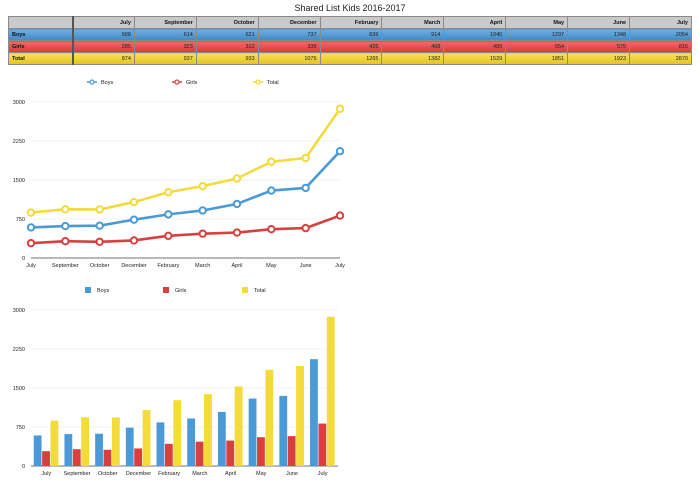 Image resolution: width=700 pixels, height=486 pixels. What do you see at coordinates (413, 22) in the screenshot?
I see `column-header: March` at bounding box center [413, 22].